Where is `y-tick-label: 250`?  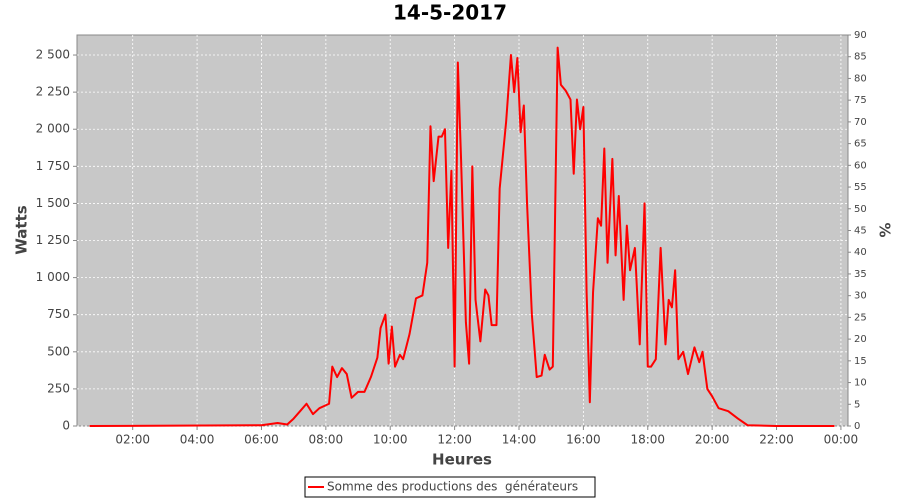 y-tick-label: 250 is located at coordinates (58, 388).